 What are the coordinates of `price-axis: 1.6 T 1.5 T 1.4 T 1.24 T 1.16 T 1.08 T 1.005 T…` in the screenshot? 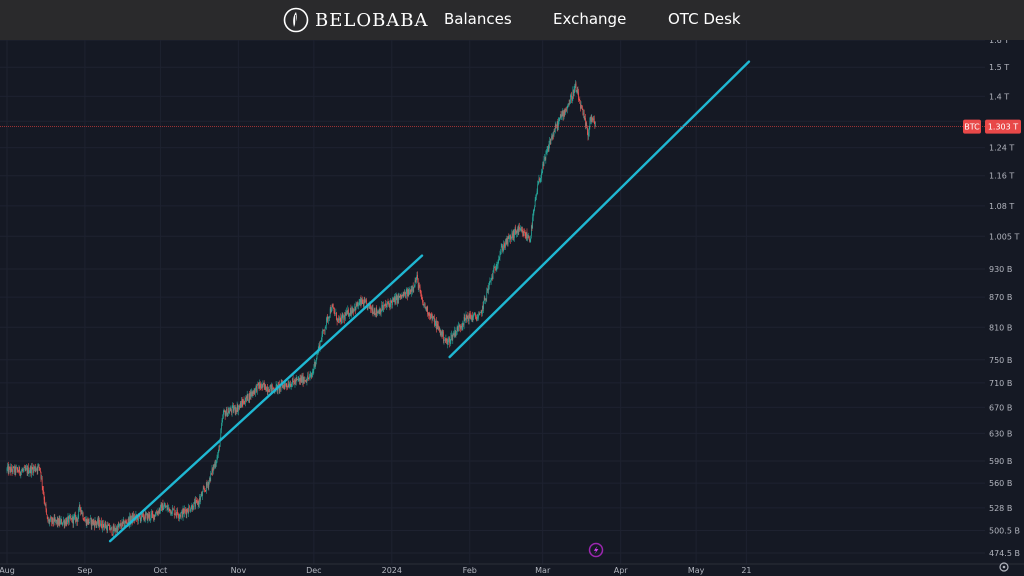 It's located at (992, 299).